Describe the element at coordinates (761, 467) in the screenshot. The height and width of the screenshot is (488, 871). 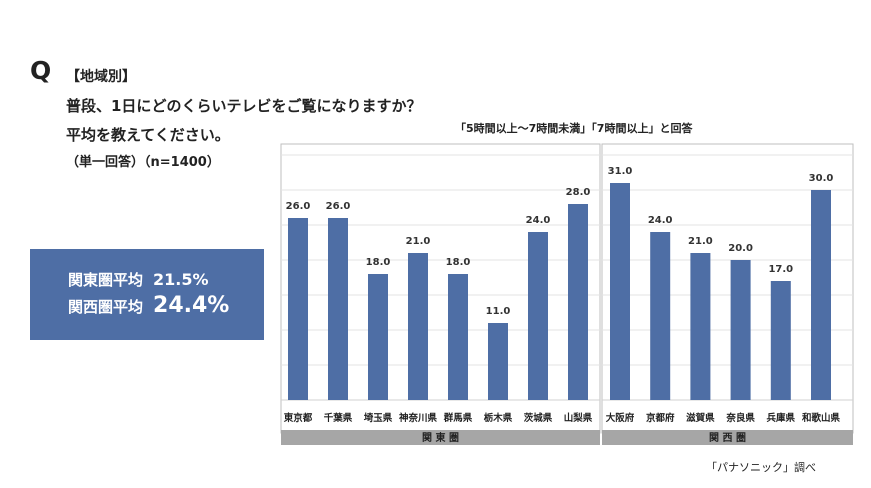
I see `source-note: 「パナソニック」調べ` at that location.